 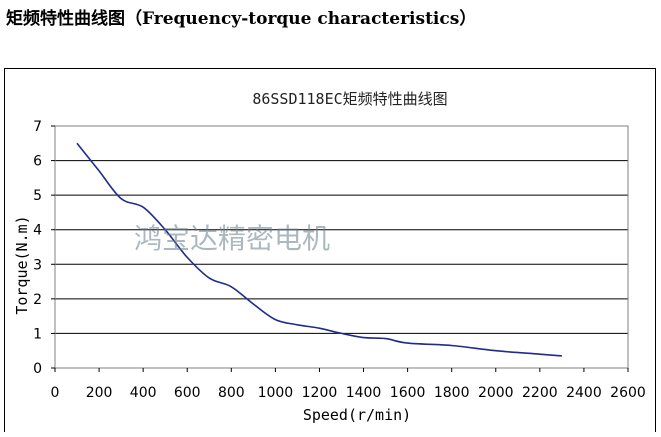 What do you see at coordinates (22, 264) in the screenshot?
I see `y-axis-title: Torque(N.m)` at bounding box center [22, 264].